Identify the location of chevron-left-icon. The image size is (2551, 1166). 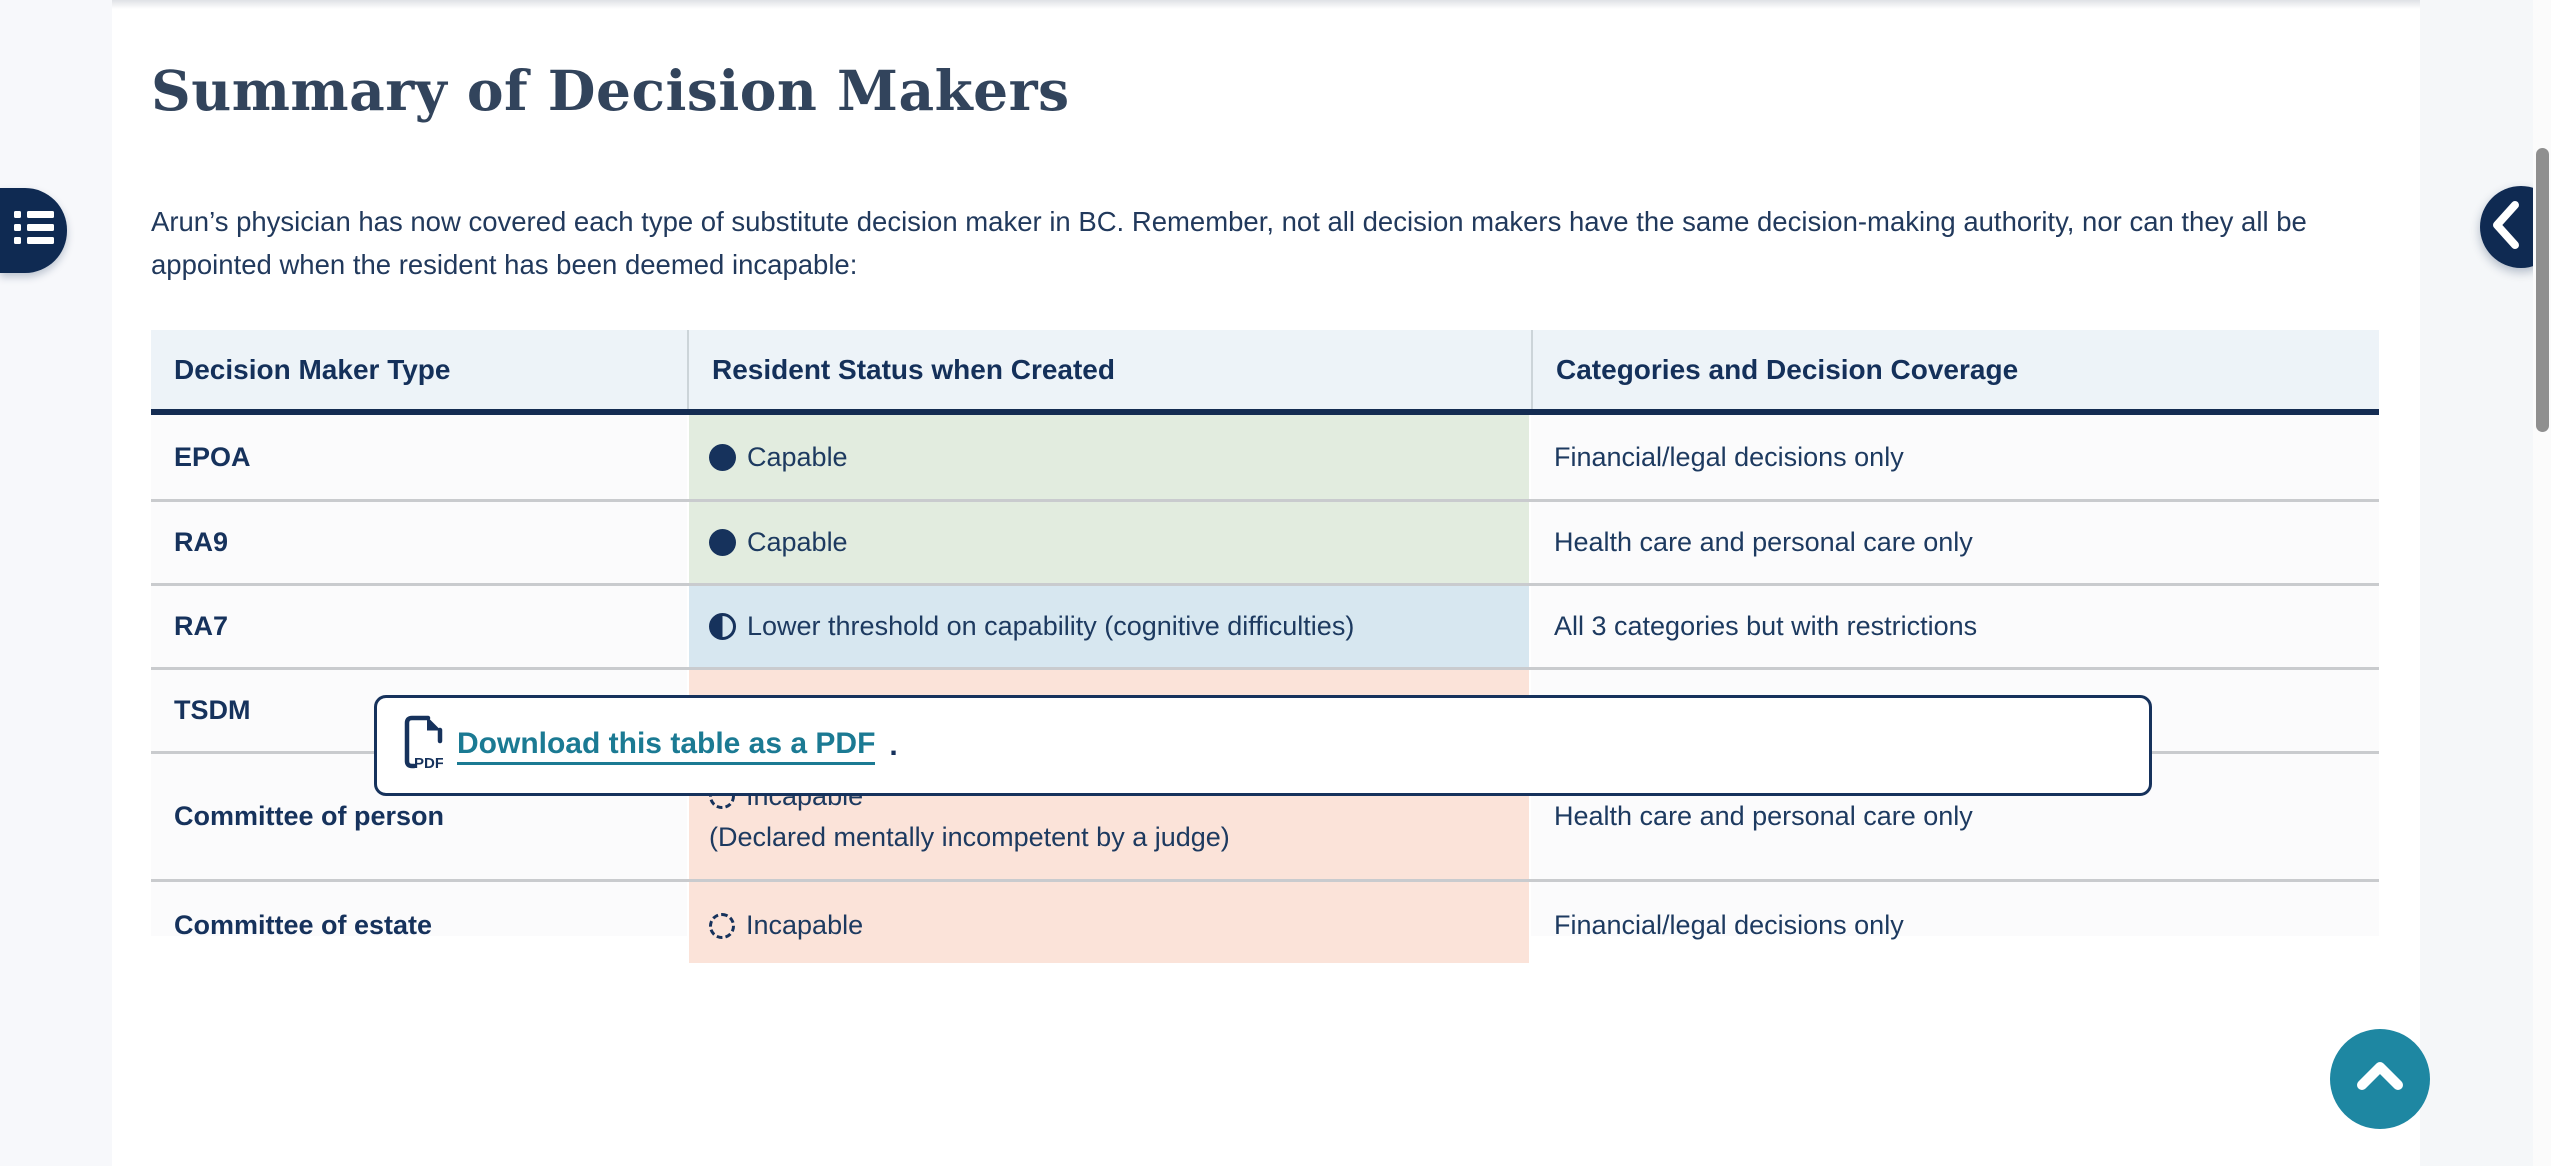
(2502, 227).